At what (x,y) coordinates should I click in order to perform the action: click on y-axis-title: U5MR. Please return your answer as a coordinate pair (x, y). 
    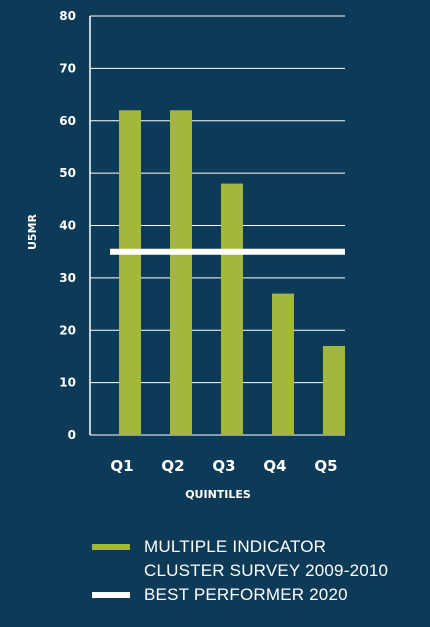
    Looking at the image, I should click on (32, 231).